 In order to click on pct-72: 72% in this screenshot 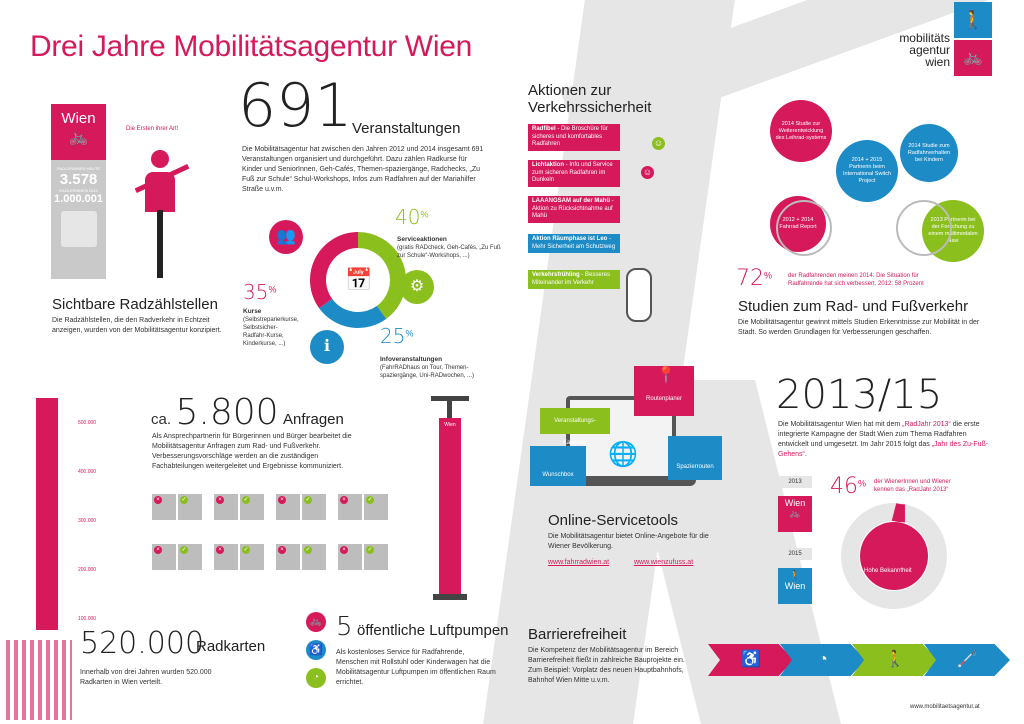, I will do `click(754, 278)`.